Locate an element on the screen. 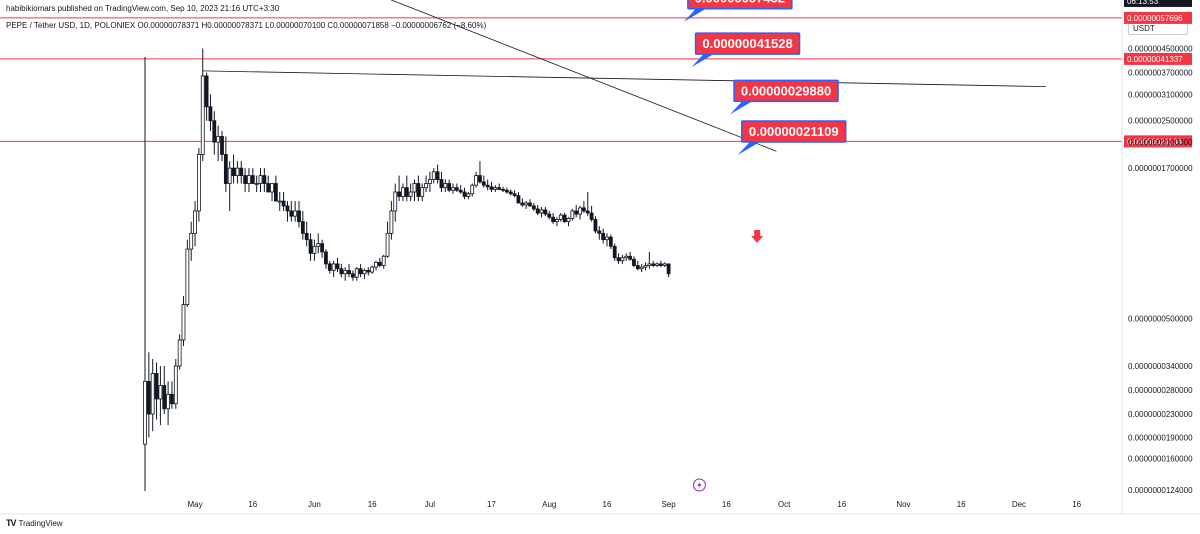 The image size is (1200, 534). y-tick-label: 0.0000003100000 is located at coordinates (1160, 94).